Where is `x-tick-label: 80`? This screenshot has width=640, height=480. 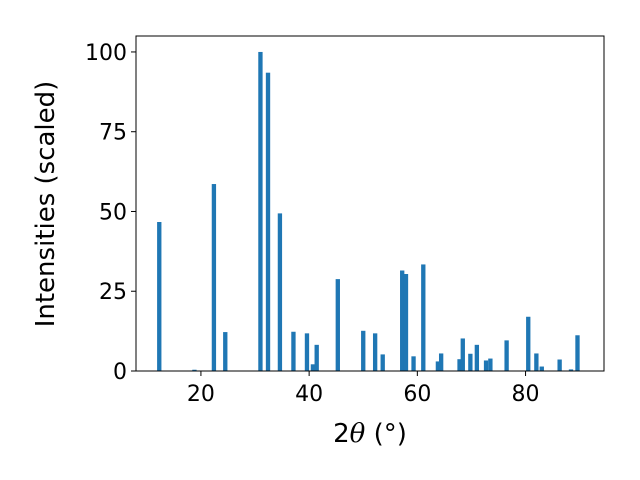
x-tick-label: 80 is located at coordinates (526, 394).